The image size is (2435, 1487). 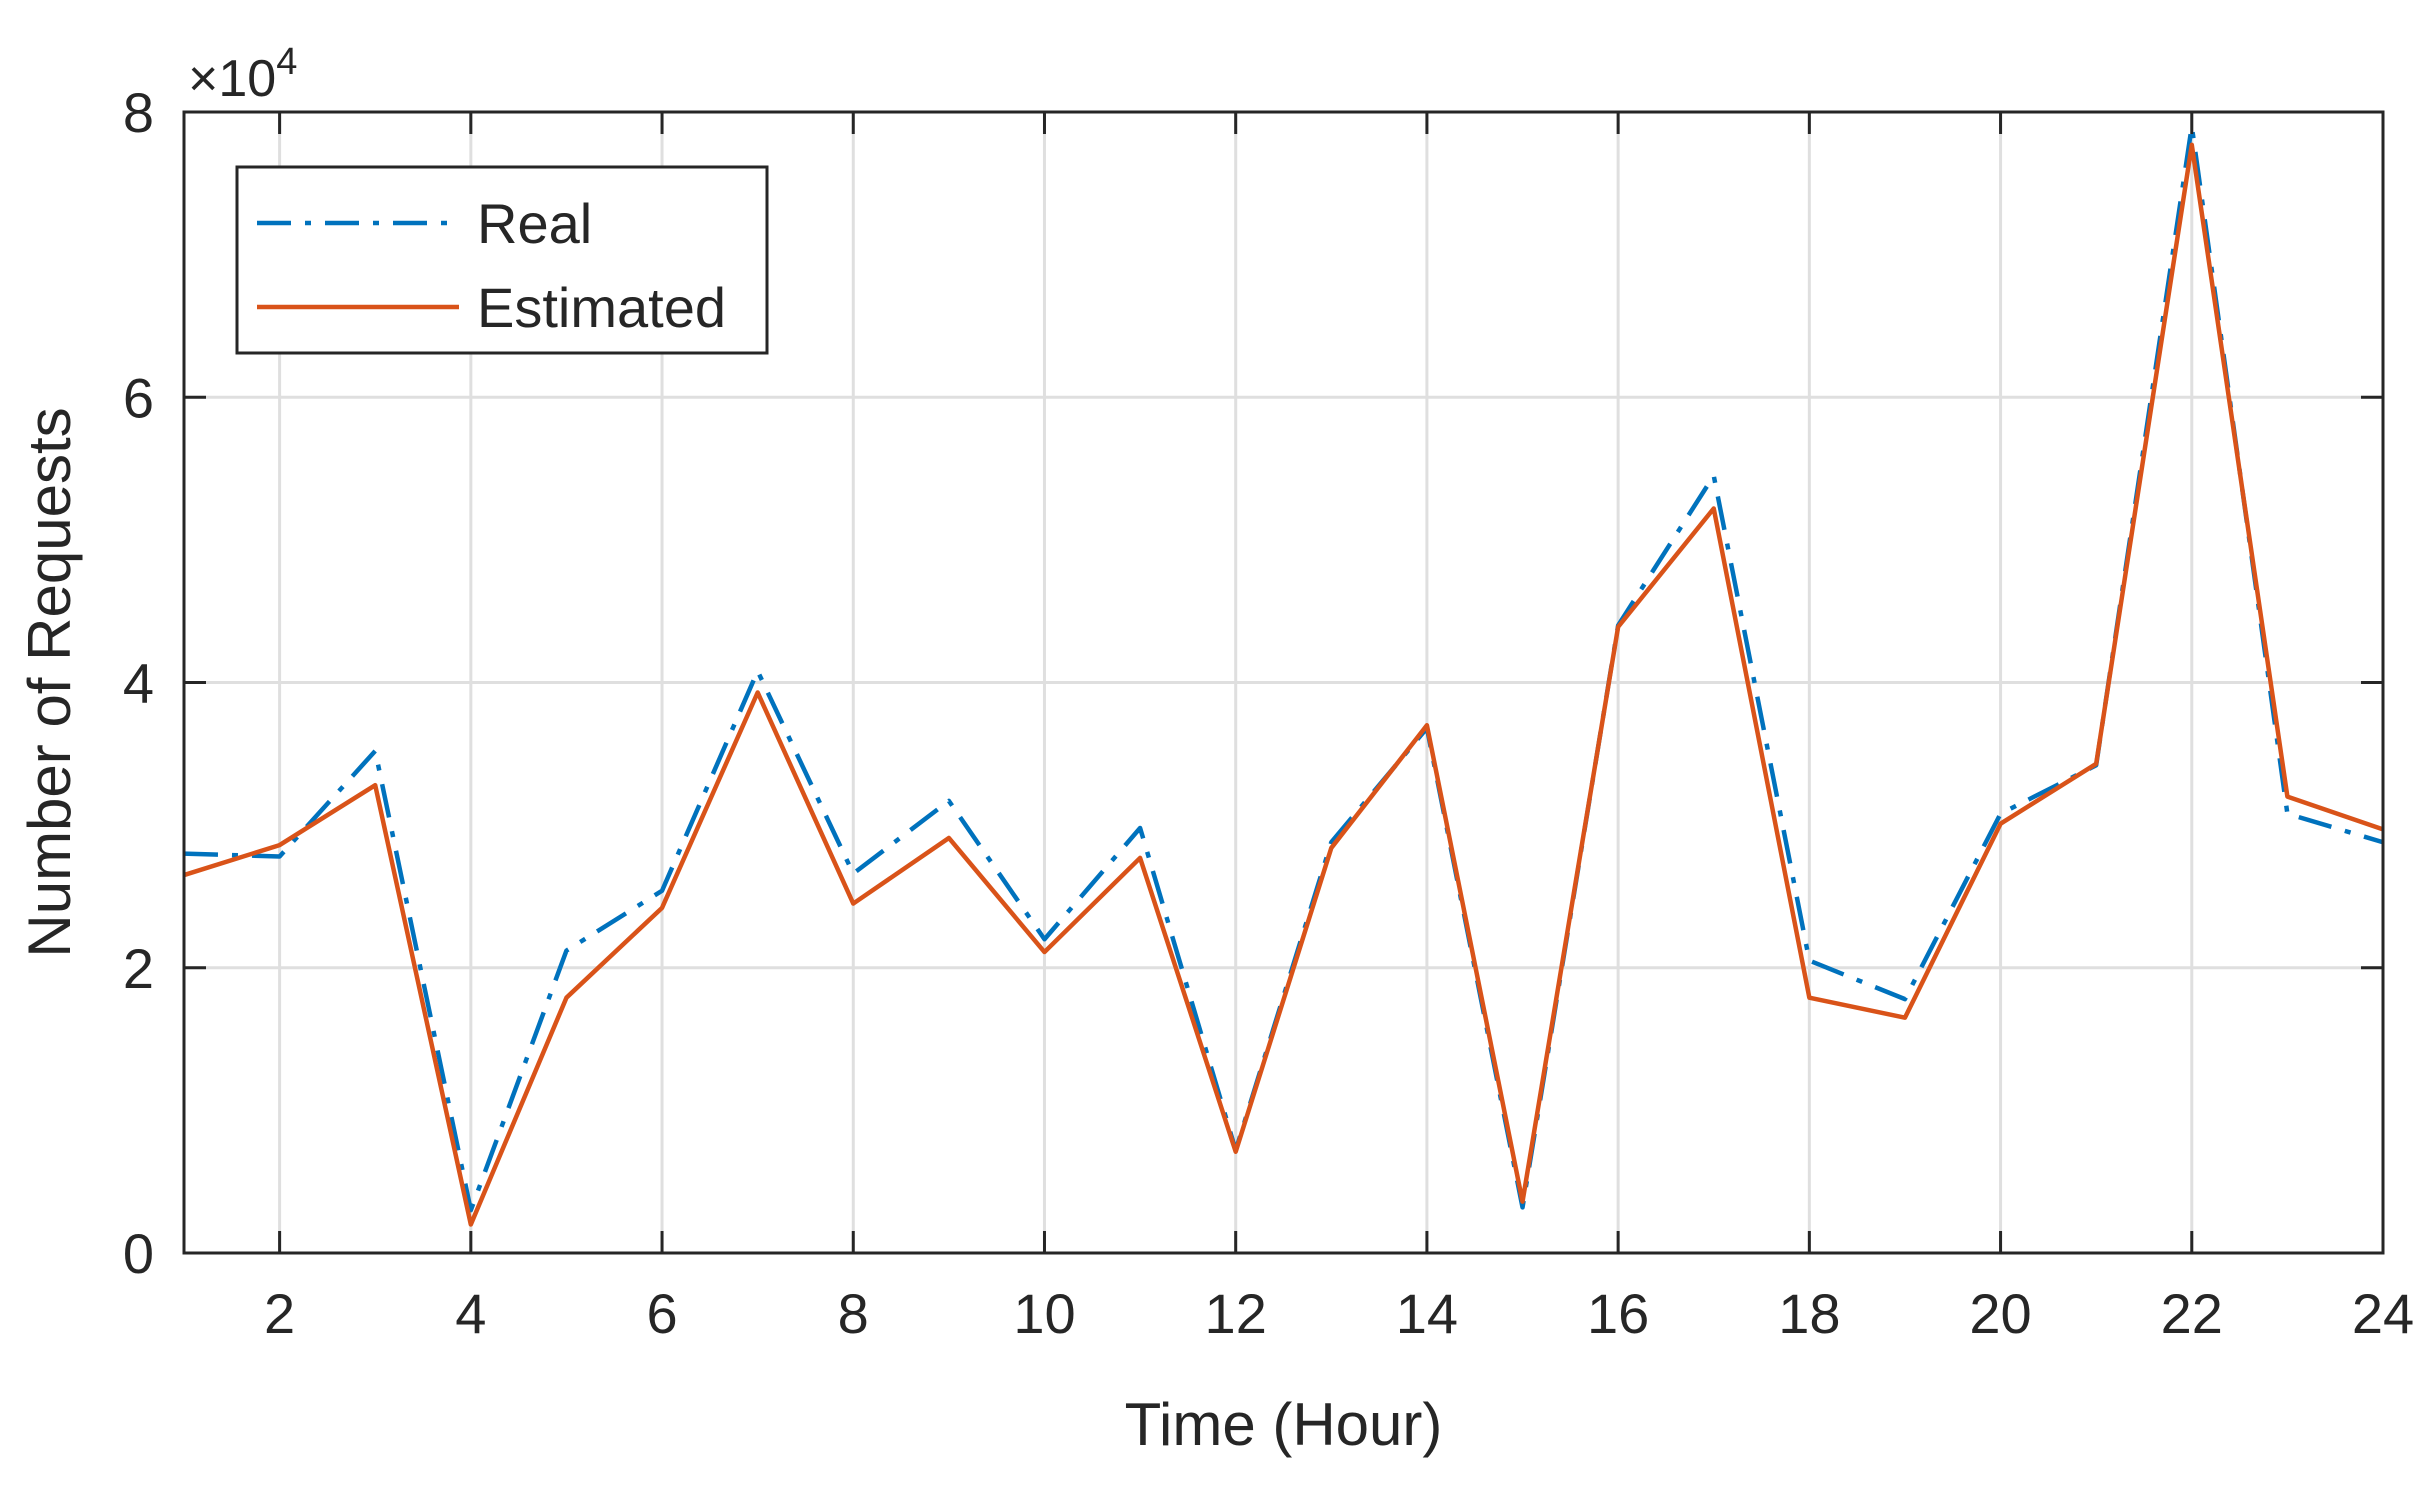 What do you see at coordinates (232, 79) in the screenshot?
I see `y-exponent-base: ×10` at bounding box center [232, 79].